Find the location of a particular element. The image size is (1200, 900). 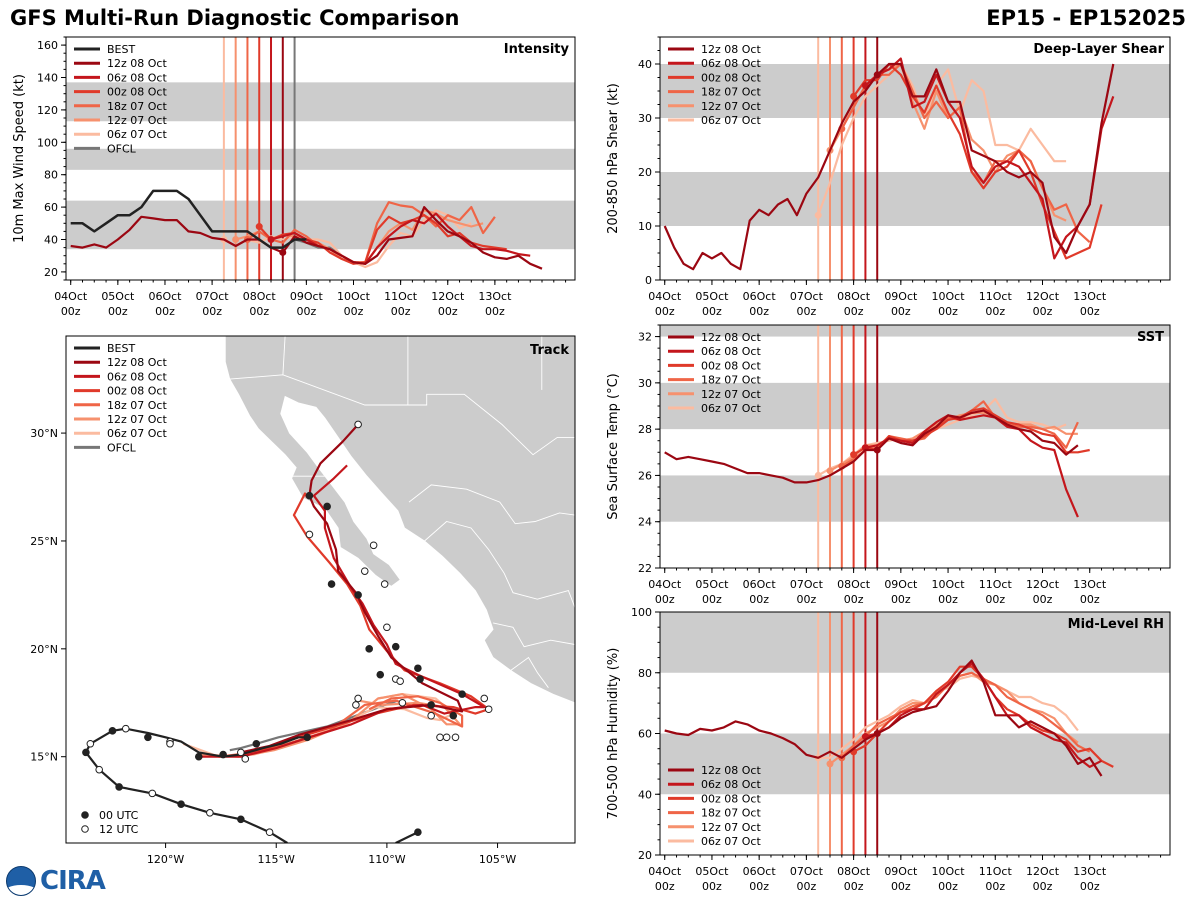

rh-ylabel: 700-500 hPa Humidity (%) is located at coordinates (613, 734).